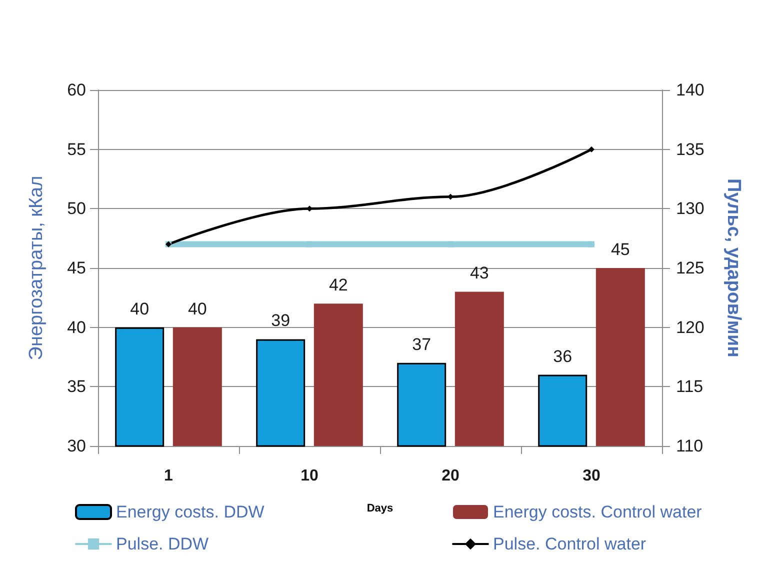  Describe the element at coordinates (162, 544) in the screenshot. I see `legend-label: Pulse. DDW` at that location.